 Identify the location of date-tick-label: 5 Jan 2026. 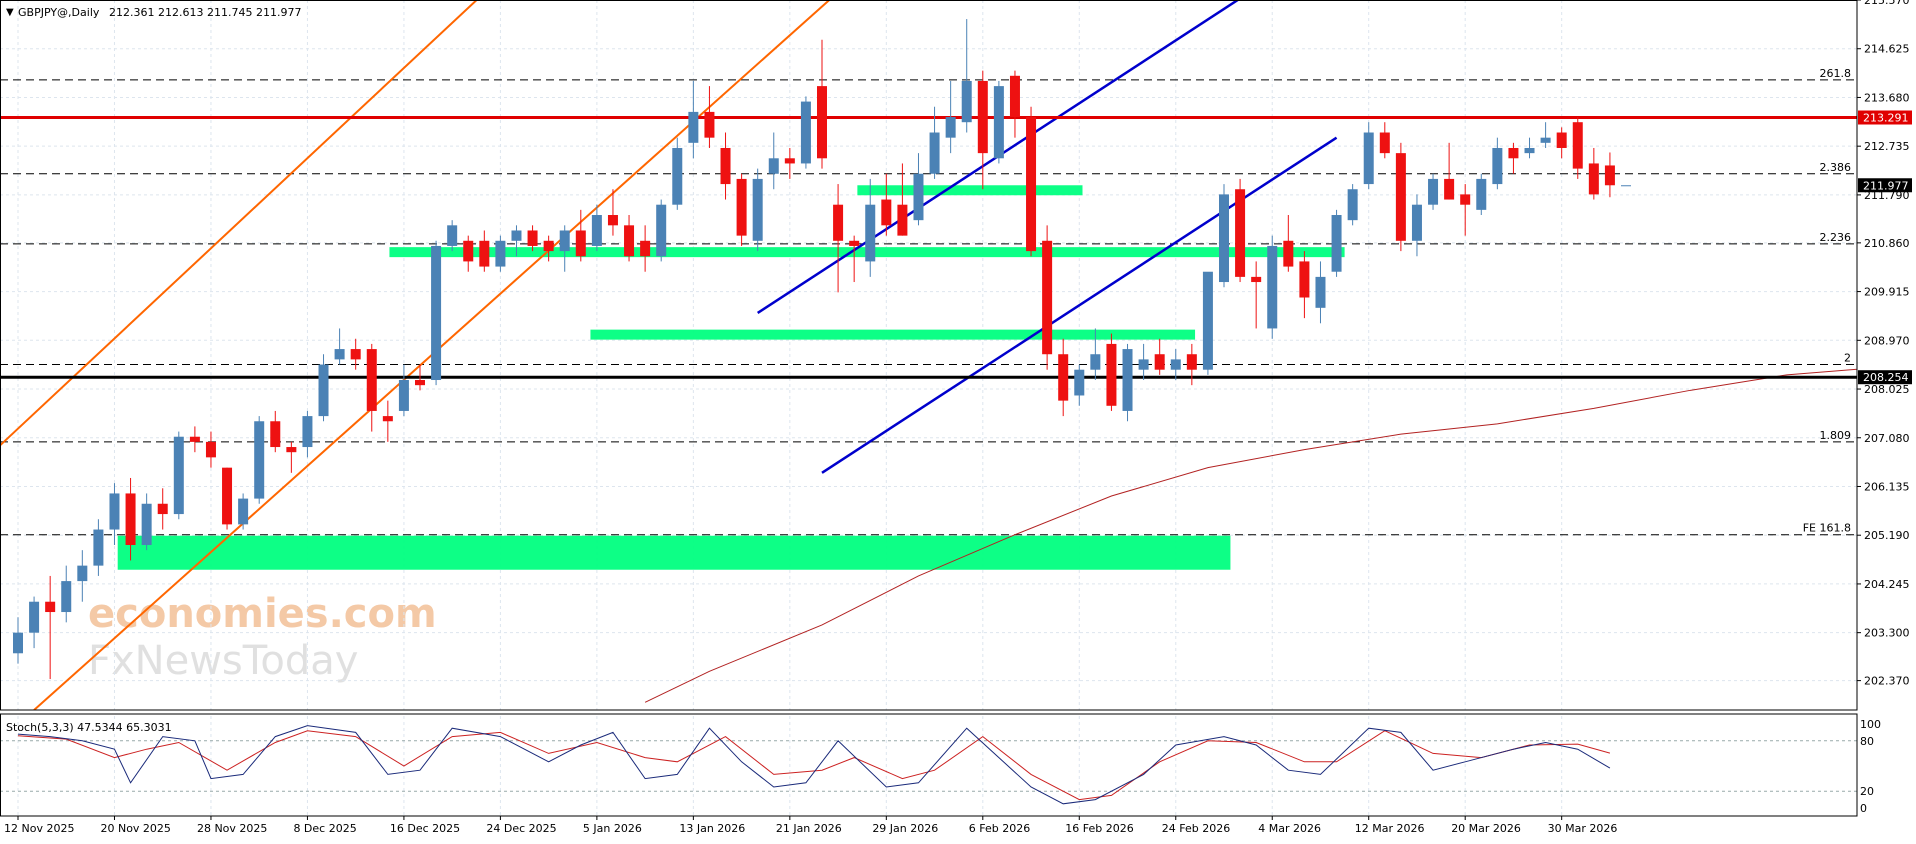
(612, 828).